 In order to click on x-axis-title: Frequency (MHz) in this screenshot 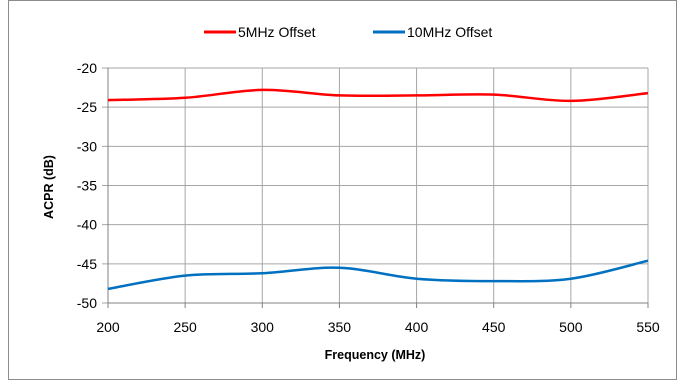, I will do `click(375, 355)`.